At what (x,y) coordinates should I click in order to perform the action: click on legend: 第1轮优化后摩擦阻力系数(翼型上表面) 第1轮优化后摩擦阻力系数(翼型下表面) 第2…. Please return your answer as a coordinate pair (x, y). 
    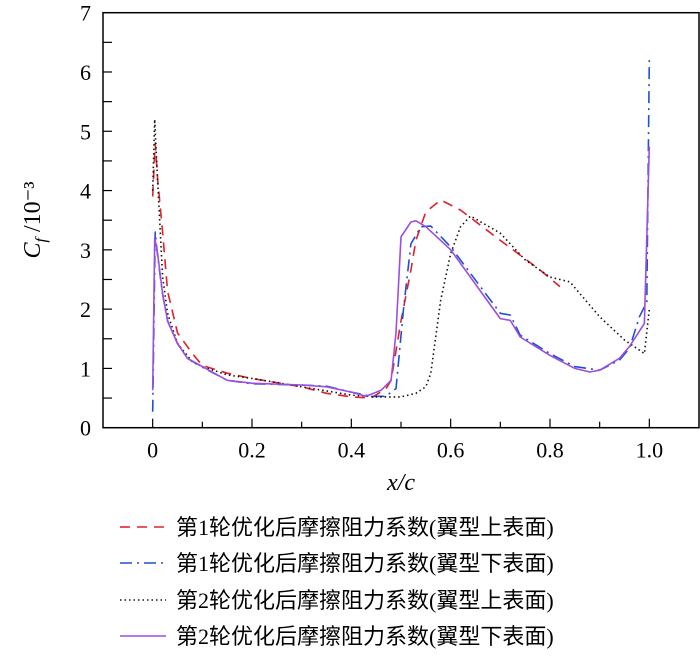
    Looking at the image, I should click on (337, 582).